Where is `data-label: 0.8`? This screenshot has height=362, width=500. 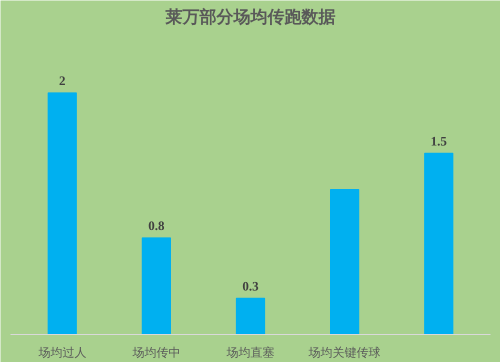
data-label: 0.8 is located at coordinates (157, 225).